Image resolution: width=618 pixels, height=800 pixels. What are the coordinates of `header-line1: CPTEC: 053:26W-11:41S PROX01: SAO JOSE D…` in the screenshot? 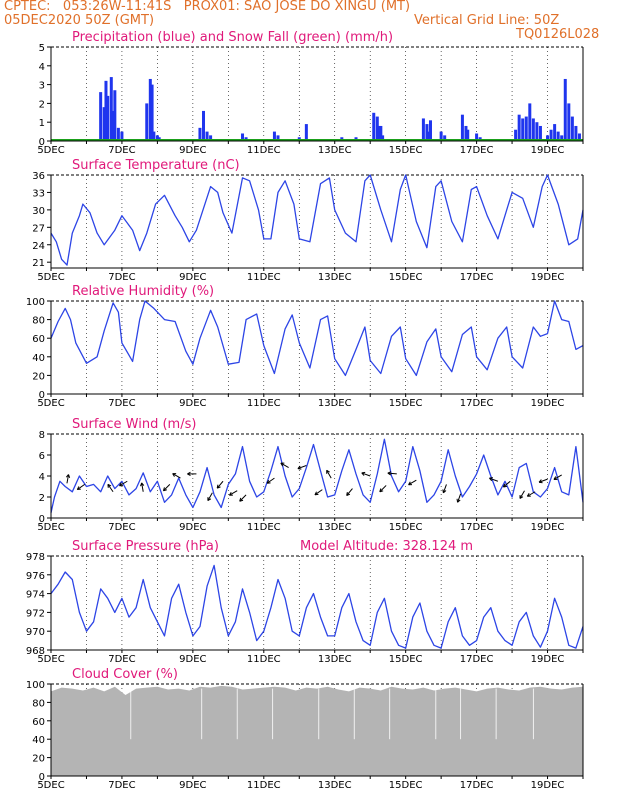 It's located at (207, 7).